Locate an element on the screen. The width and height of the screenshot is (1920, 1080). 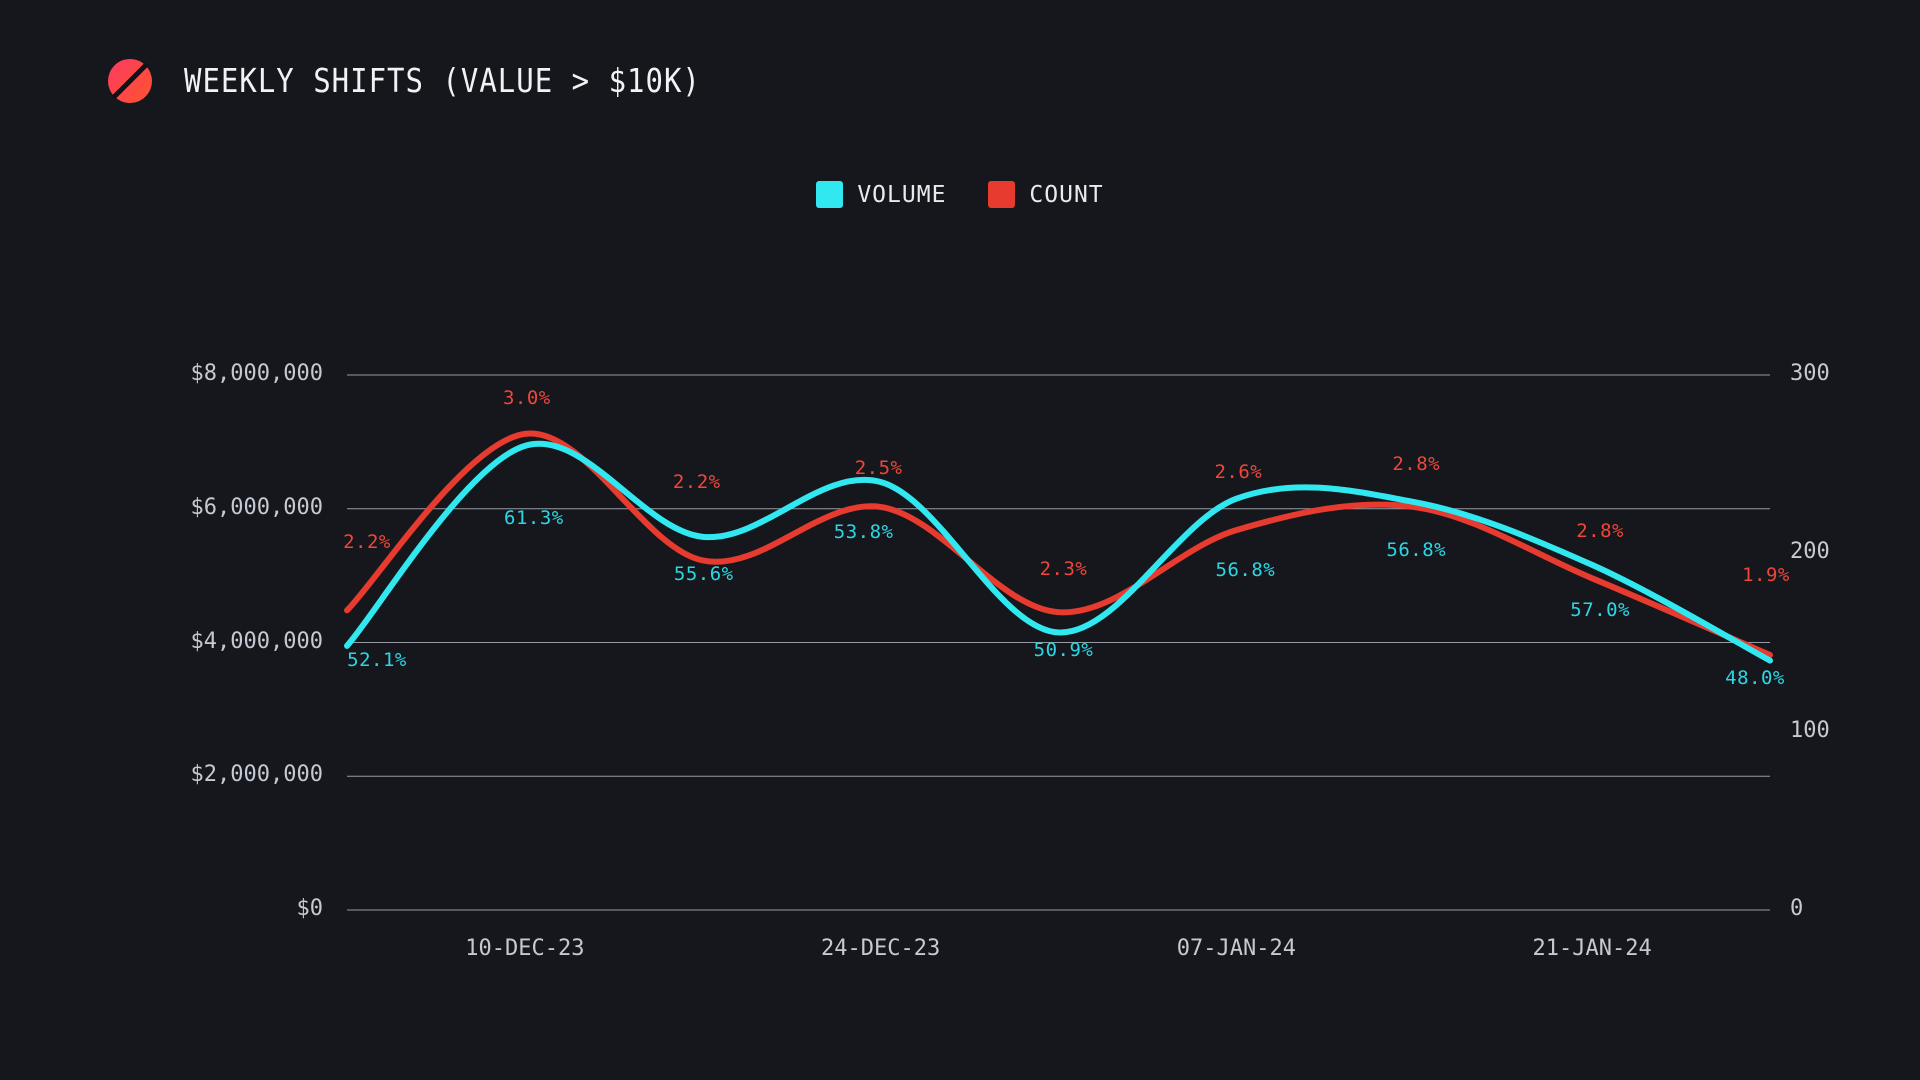
legend-item-count: COUNT is located at coordinates (1045, 194).